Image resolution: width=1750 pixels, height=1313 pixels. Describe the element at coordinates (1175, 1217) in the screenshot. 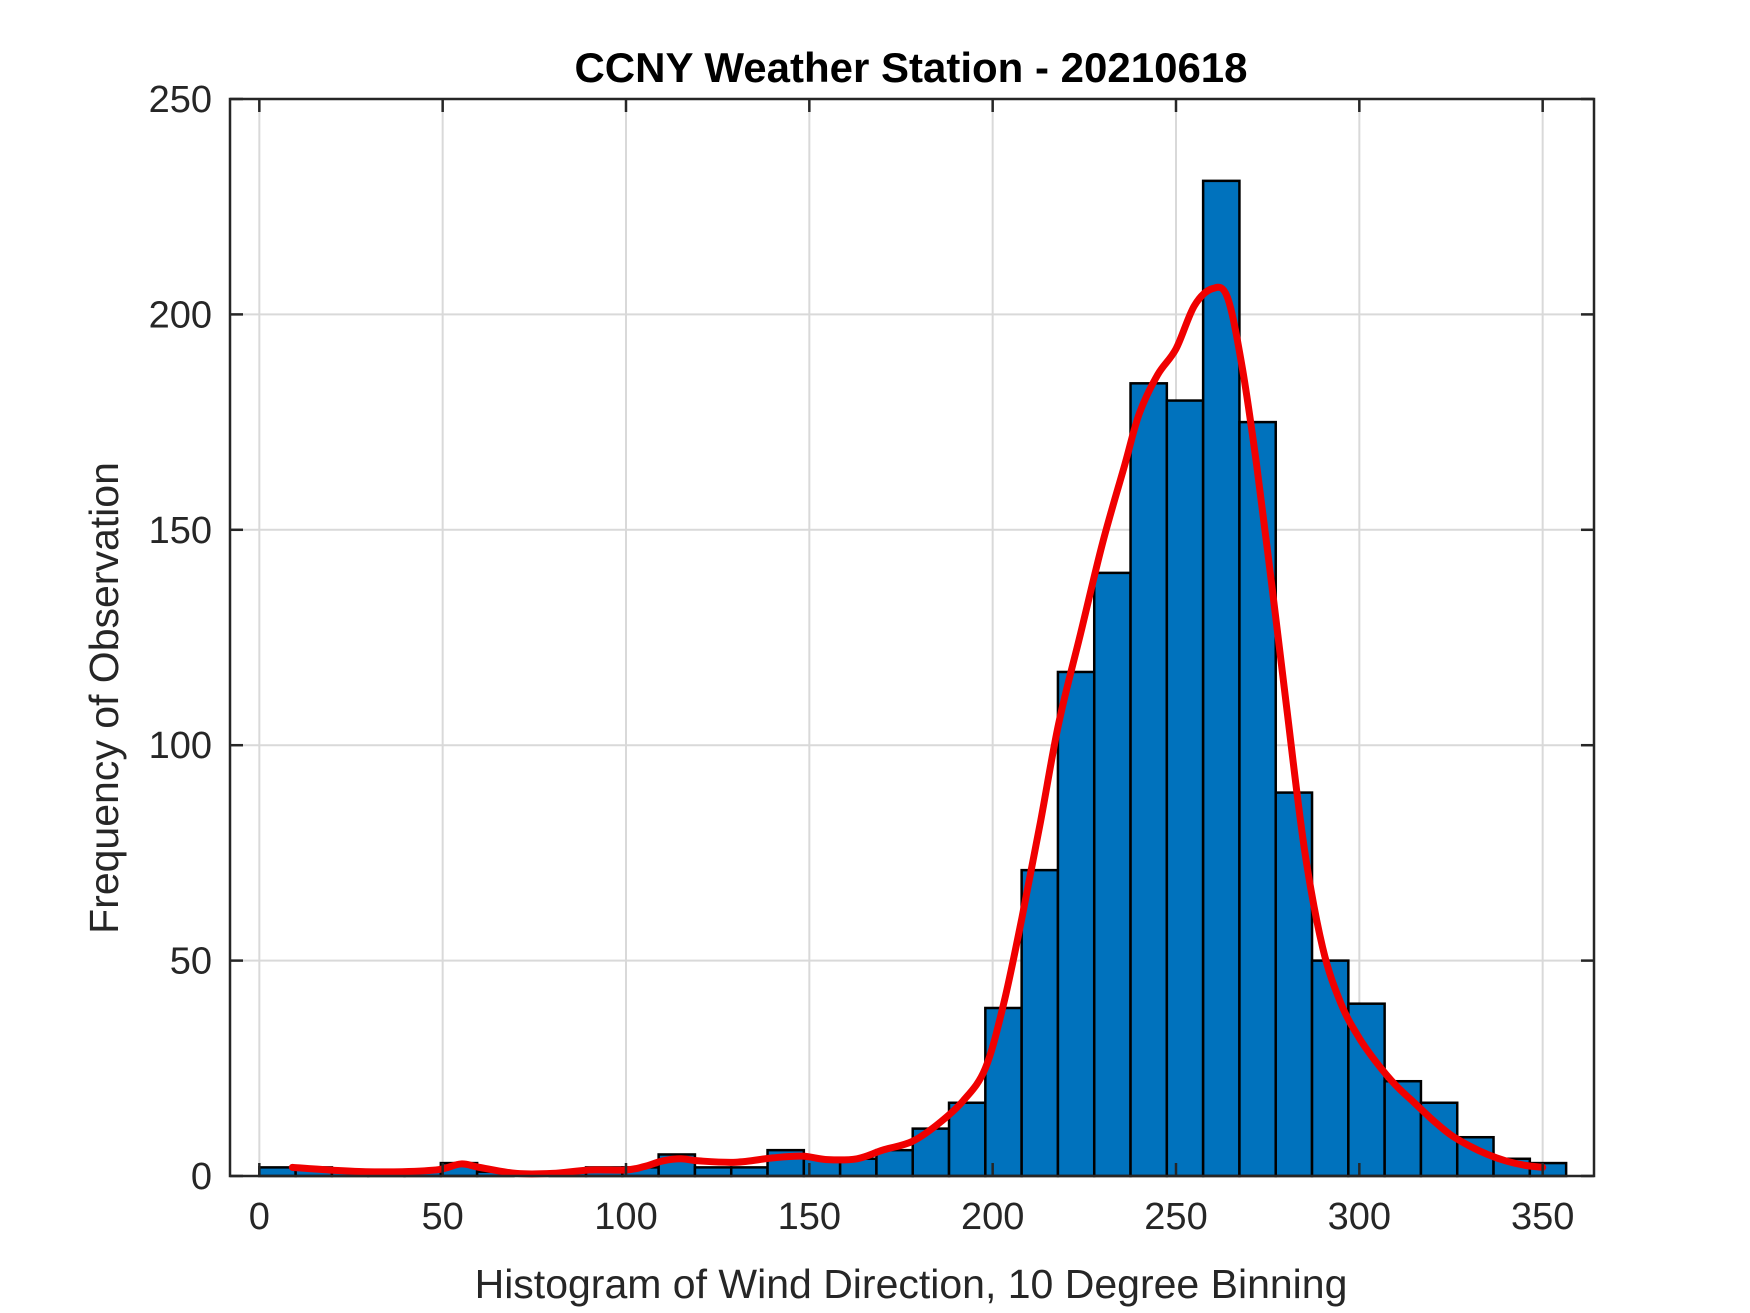

I see `x-tick-label: 250` at that location.